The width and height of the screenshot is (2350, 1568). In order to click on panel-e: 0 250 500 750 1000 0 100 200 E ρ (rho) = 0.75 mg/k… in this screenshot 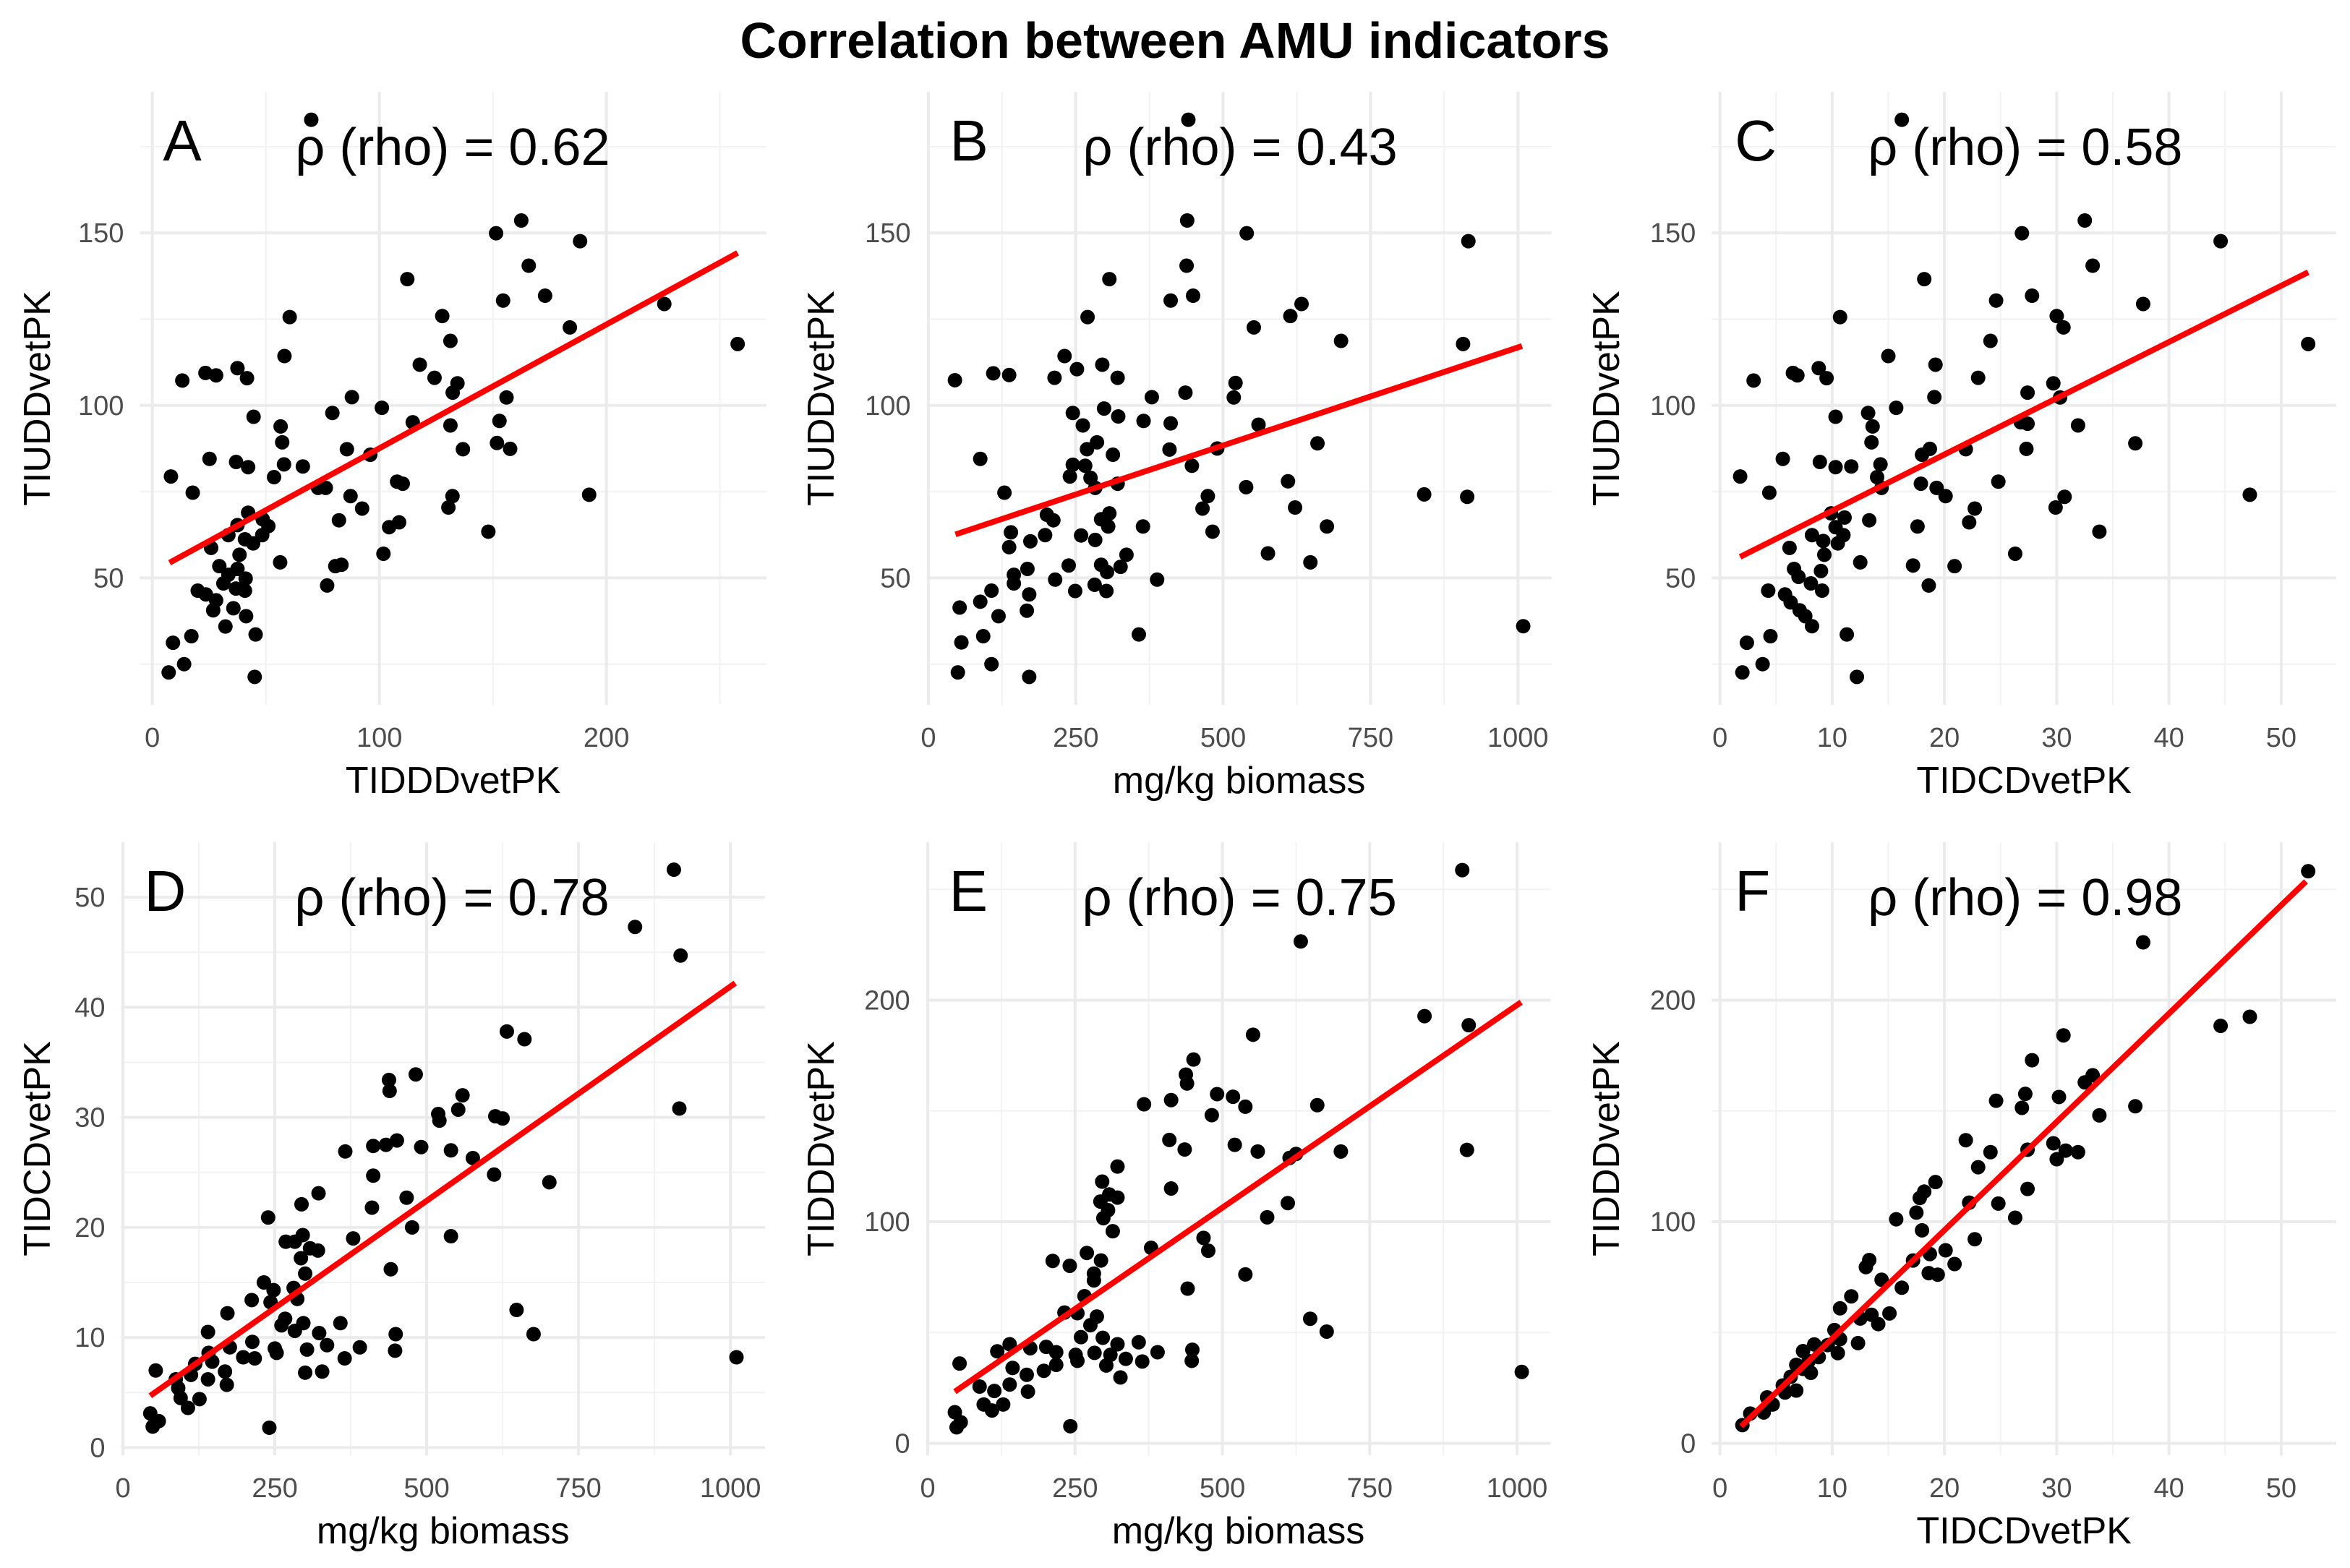, I will do `click(1175, 1197)`.